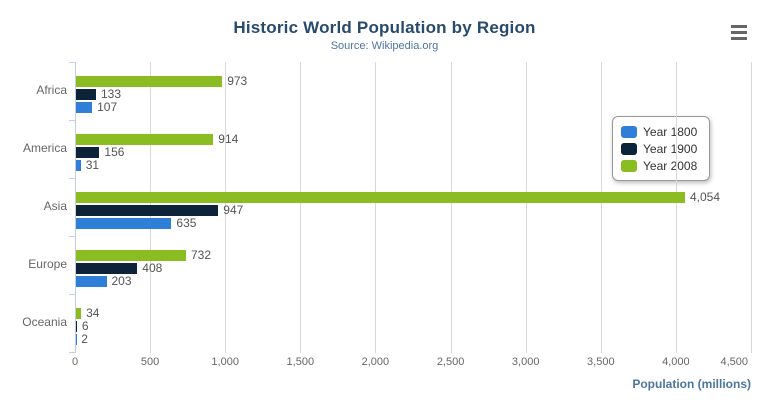 The height and width of the screenshot is (416, 769). Describe the element at coordinates (233, 210) in the screenshot. I see `bar-value-label: 947` at that location.